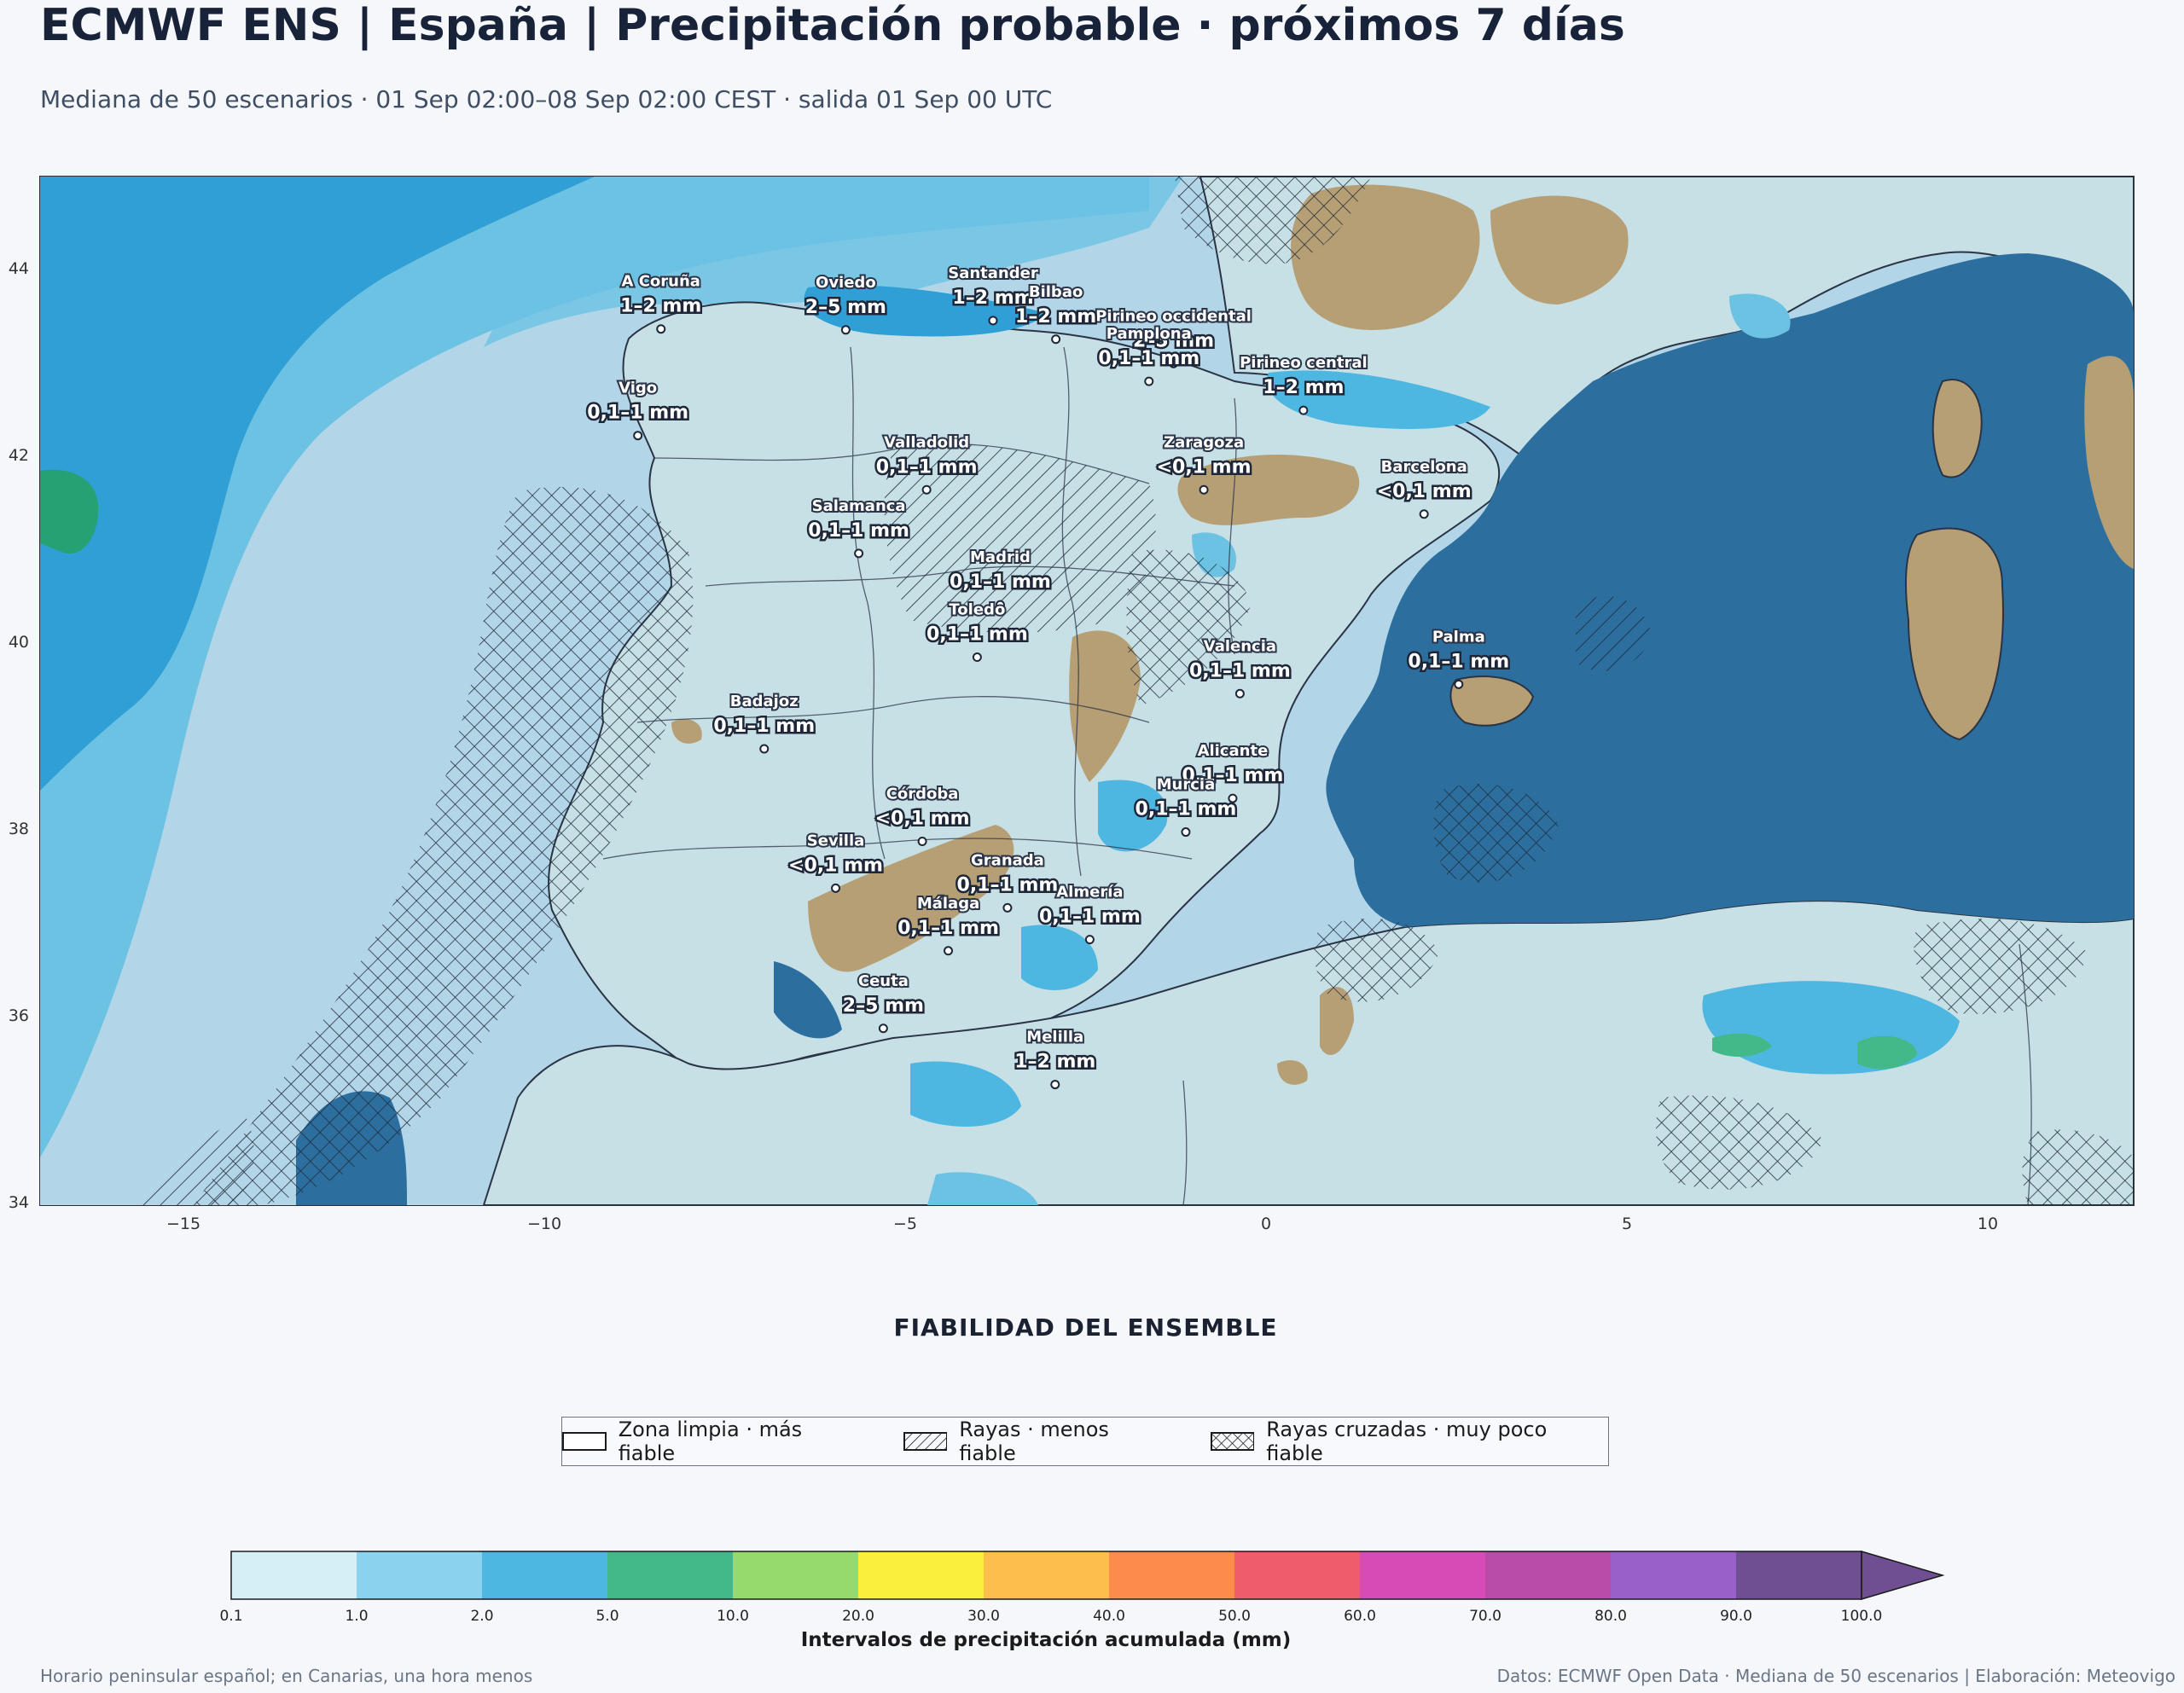 The image size is (2184, 1693). I want to click on legend-item-diagonal: Rayas · menos fiable, so click(1037, 1441).